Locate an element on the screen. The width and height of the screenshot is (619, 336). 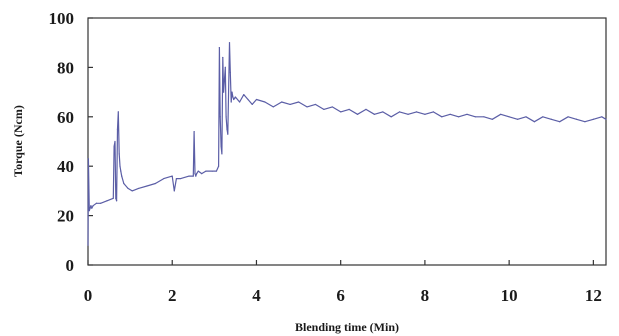
x-tick-label: 10 is located at coordinates (509, 295).